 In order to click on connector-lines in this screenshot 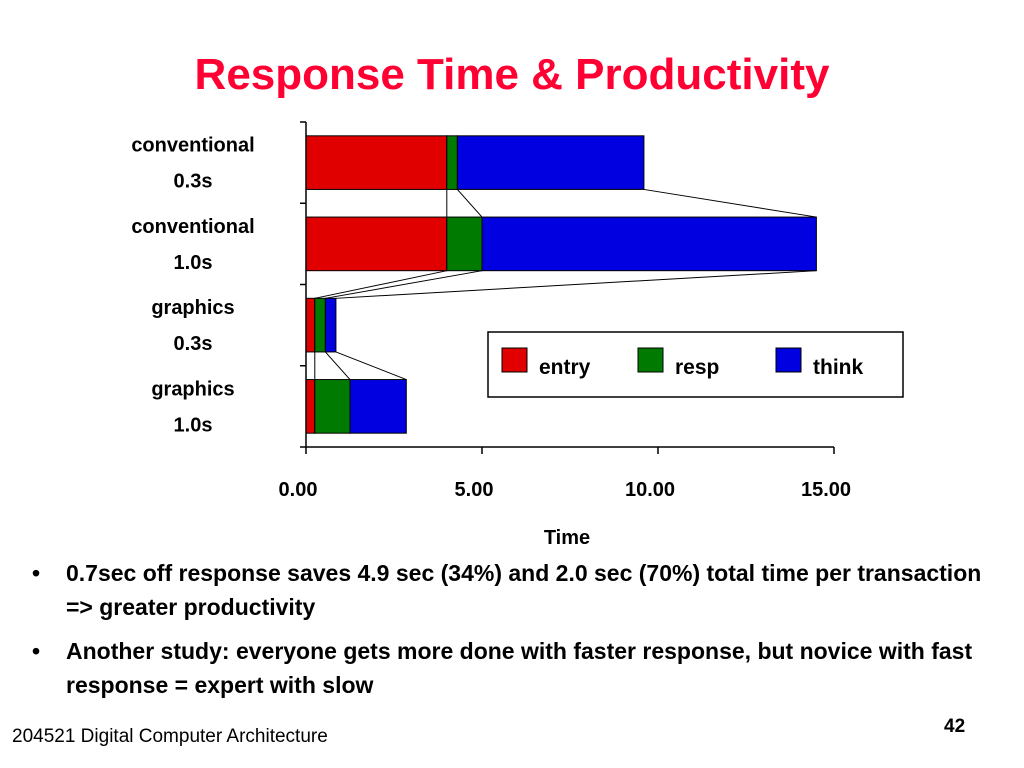, I will do `click(565, 284)`.